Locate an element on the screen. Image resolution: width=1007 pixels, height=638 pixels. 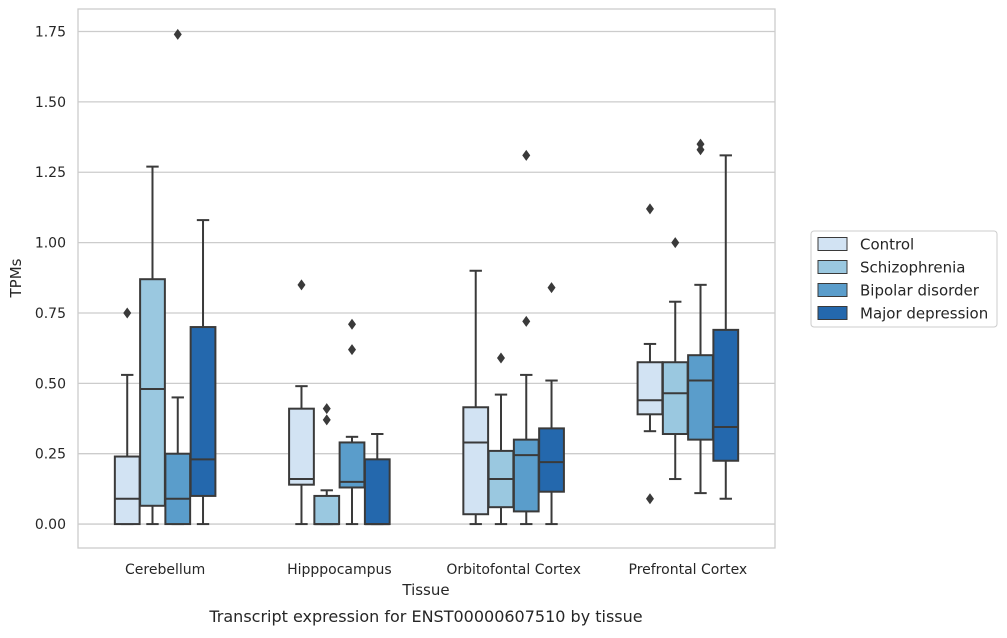
y-tick-label: 0.50 is located at coordinates (50, 384).